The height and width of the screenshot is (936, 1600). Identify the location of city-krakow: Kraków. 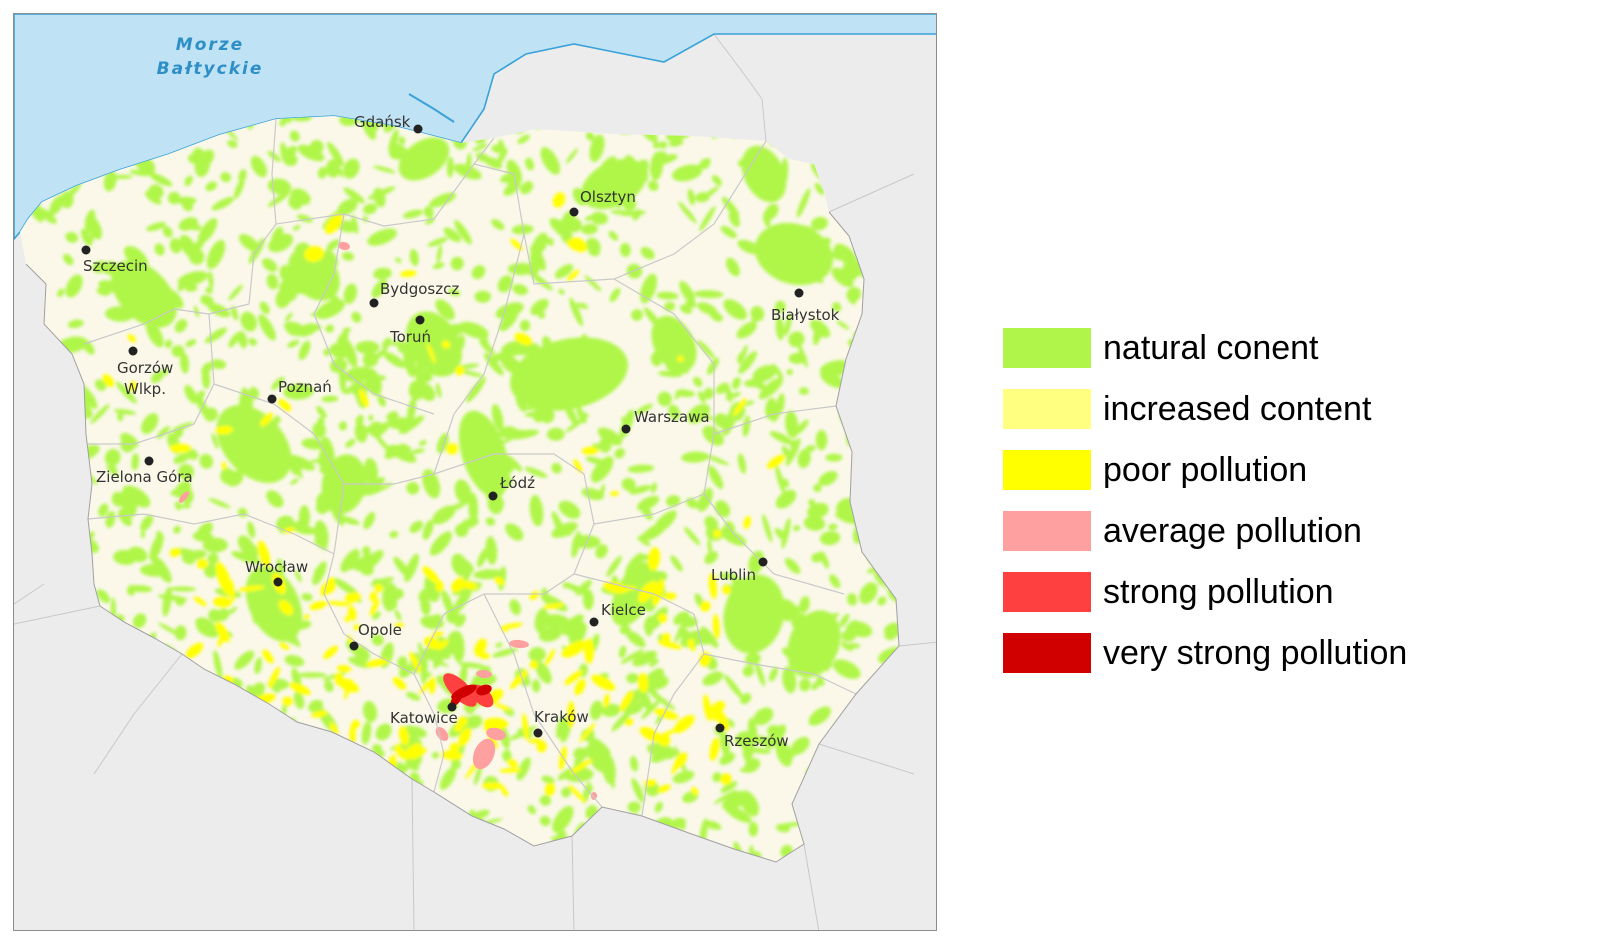
(561, 723).